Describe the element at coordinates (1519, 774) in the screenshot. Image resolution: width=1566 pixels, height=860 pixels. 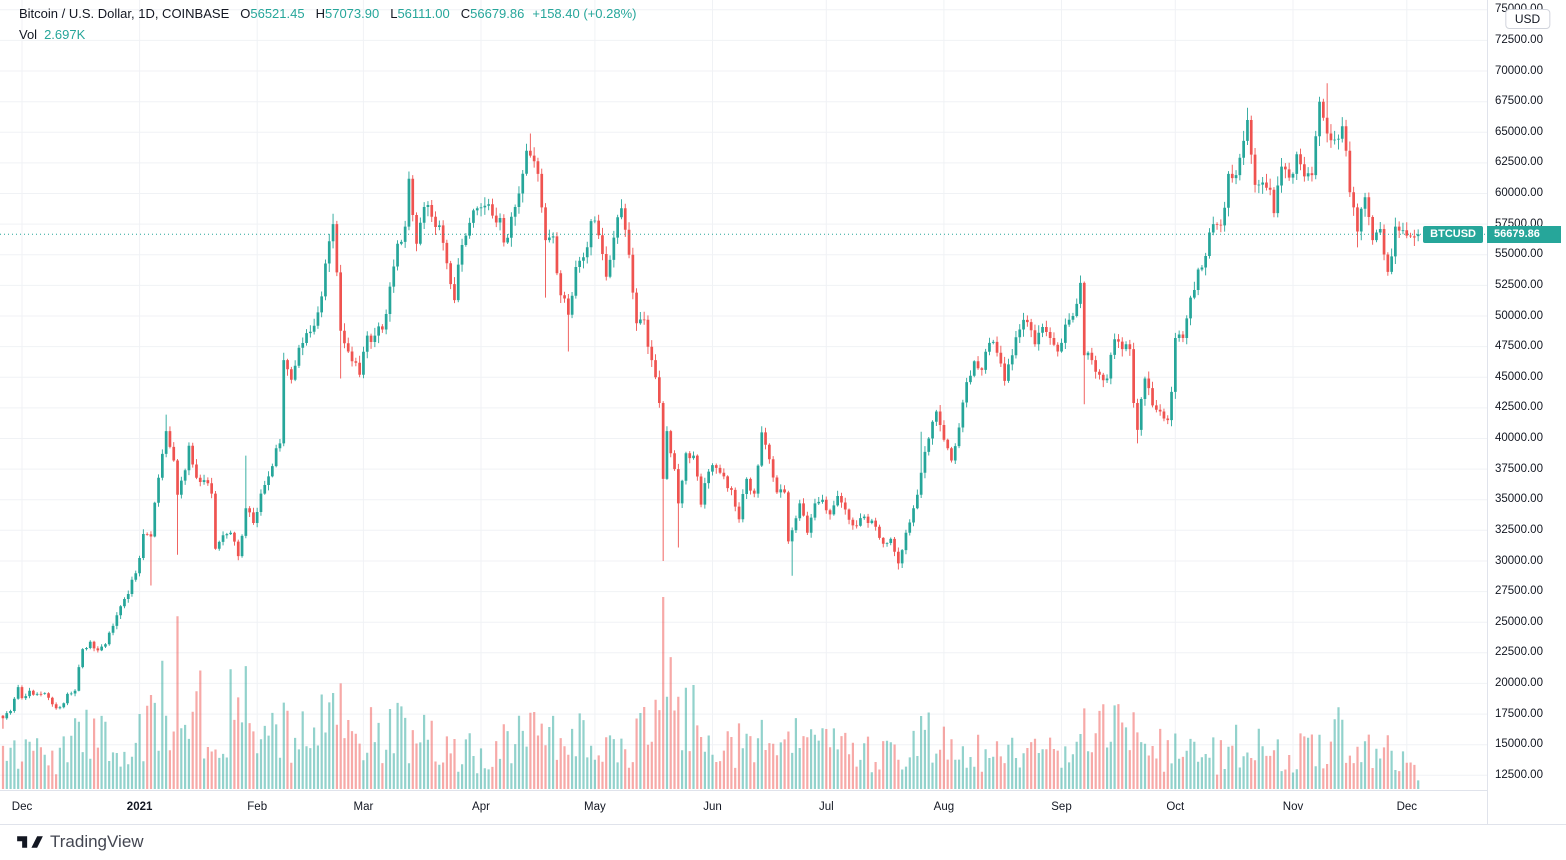
I see `price-tick-label: 12500.00` at that location.